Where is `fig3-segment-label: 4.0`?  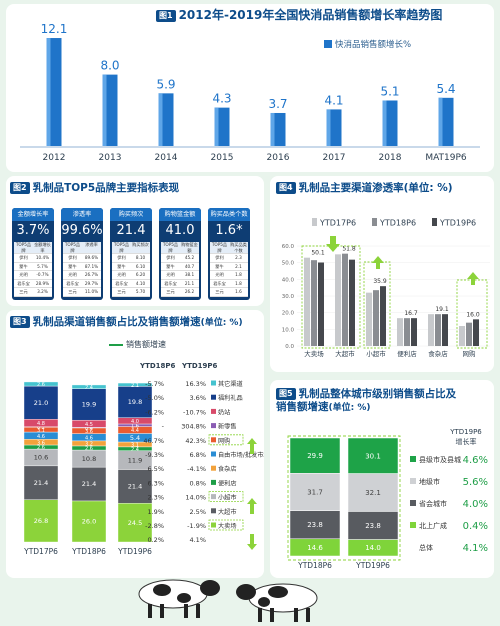 fig3-segment-label: 4.0 is located at coordinates (135, 422).